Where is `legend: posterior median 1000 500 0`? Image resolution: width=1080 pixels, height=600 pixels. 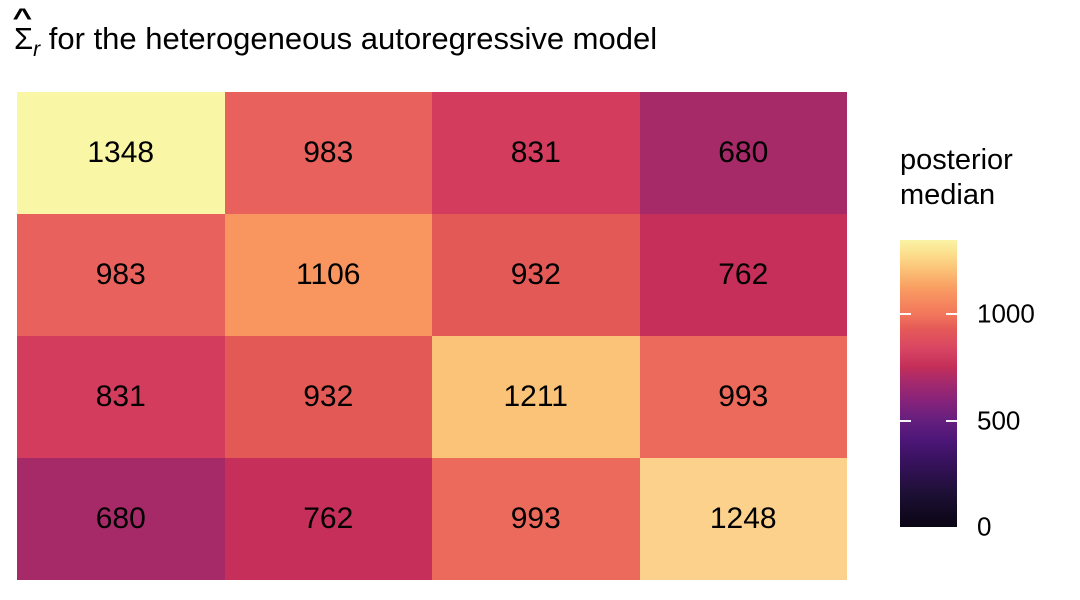 legend: posterior median 1000 500 0 is located at coordinates (990, 363).